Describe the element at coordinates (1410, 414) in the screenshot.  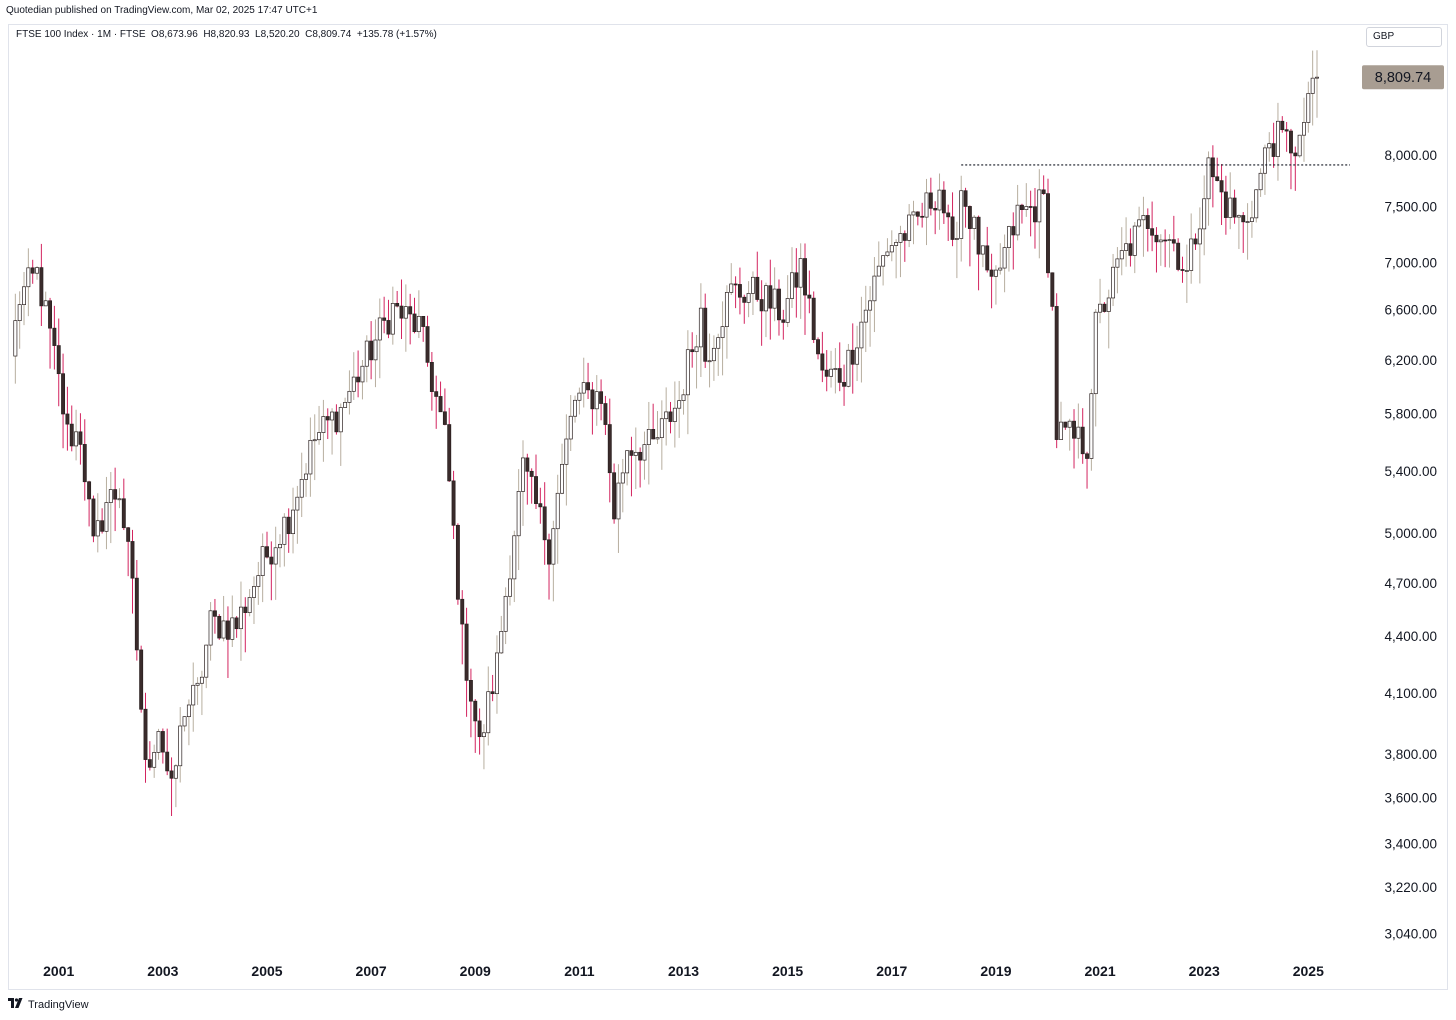
I see `price-tick-label: 5,800.00` at that location.